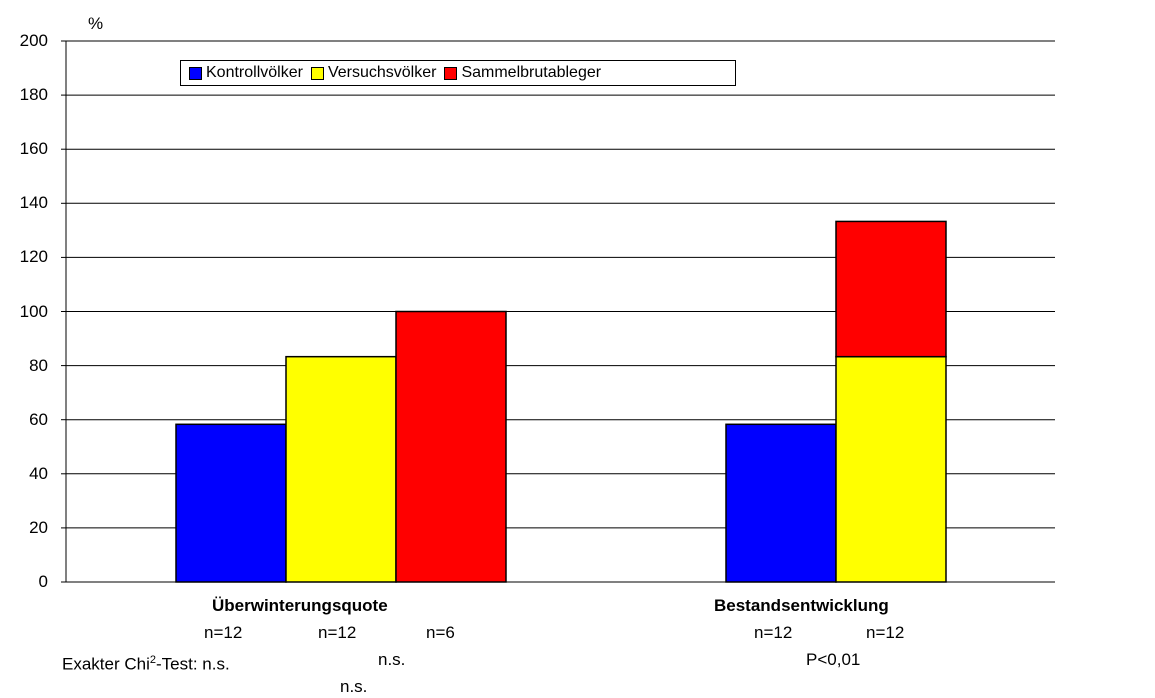 Image resolution: width=1155 pixels, height=698 pixels. What do you see at coordinates (451, 73) in the screenshot?
I see `legend-swatch-red` at bounding box center [451, 73].